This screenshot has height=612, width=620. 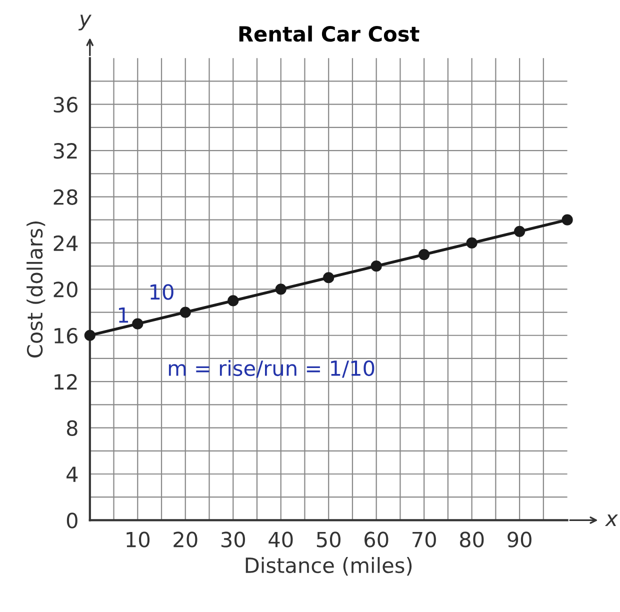 What do you see at coordinates (280, 540) in the screenshot?
I see `x-tick-label: 40` at bounding box center [280, 540].